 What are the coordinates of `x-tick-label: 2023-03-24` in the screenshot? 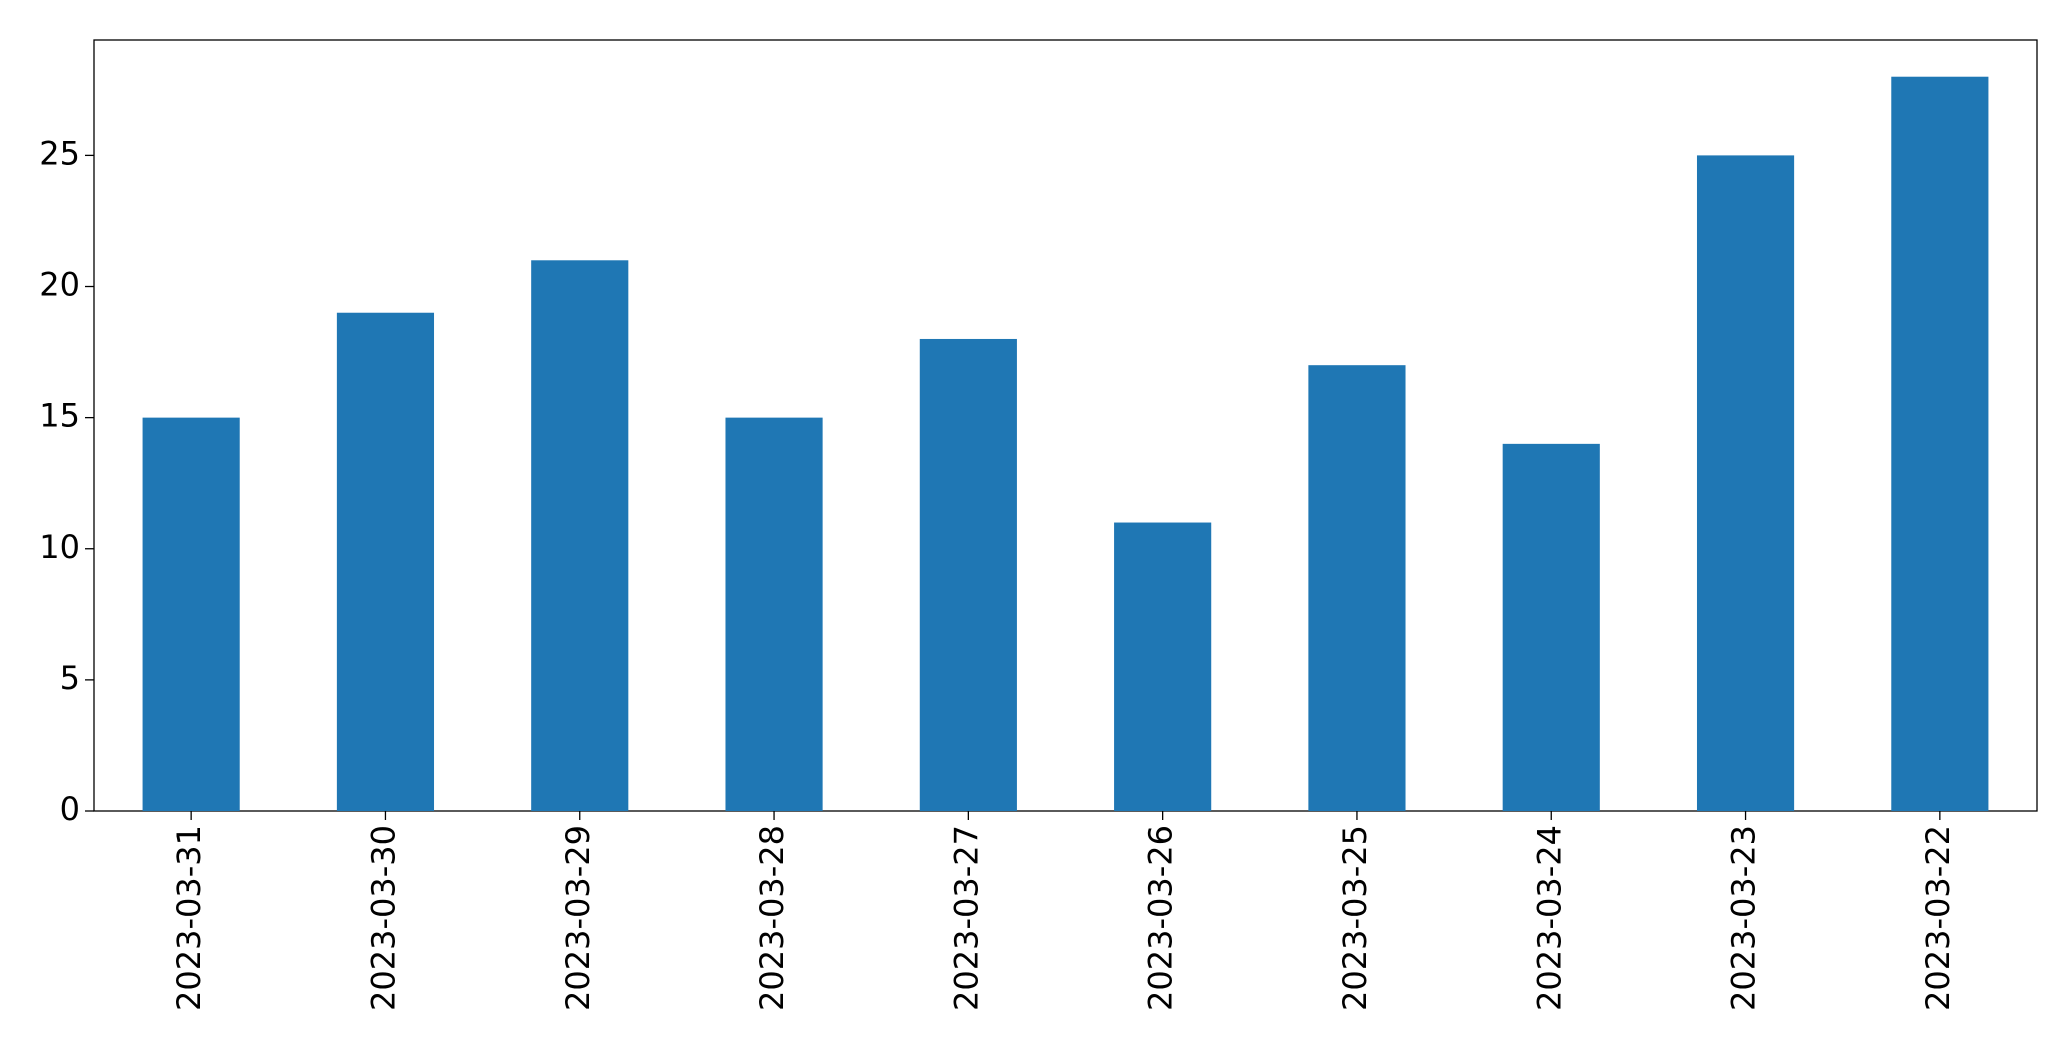 It's located at (1549, 918).